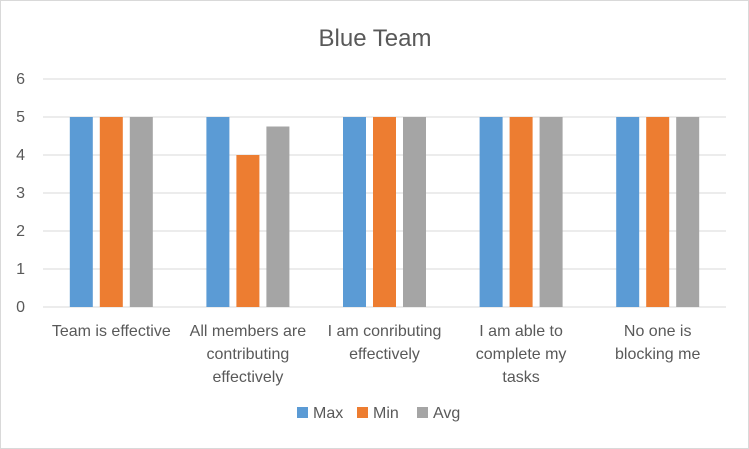  Describe the element at coordinates (111, 331) in the screenshot. I see `x-category-label: Team is effective` at that location.